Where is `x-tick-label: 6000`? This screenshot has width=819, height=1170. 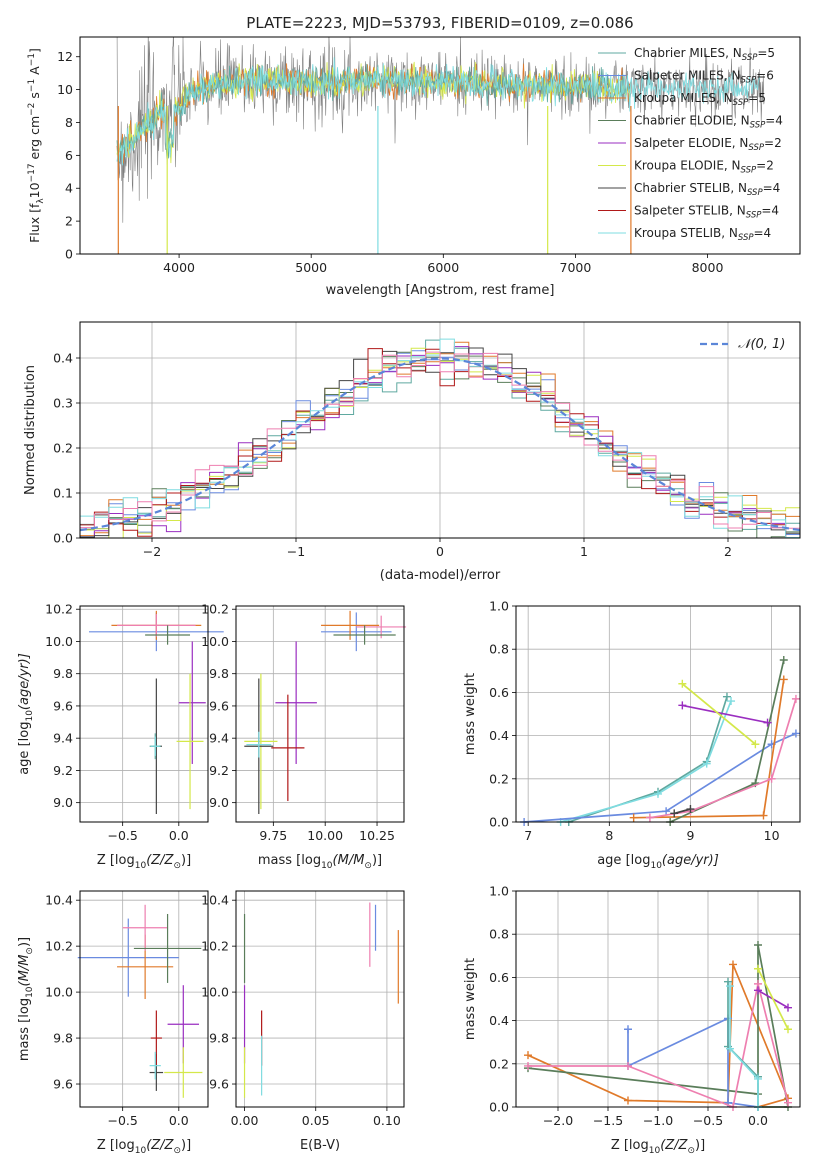 x-tick-label: 6000 is located at coordinates (443, 267).